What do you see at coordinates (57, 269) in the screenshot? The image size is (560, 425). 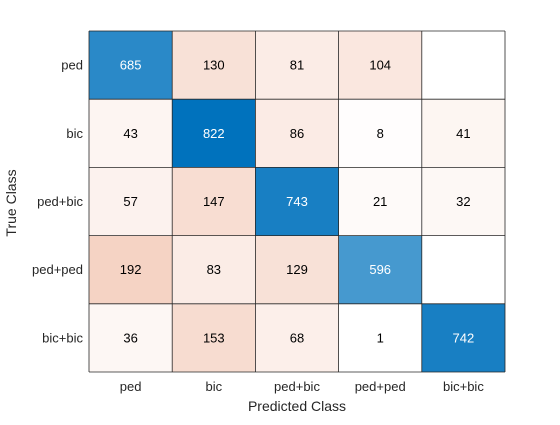 I see `y-tick-label-3: ped+ped` at bounding box center [57, 269].